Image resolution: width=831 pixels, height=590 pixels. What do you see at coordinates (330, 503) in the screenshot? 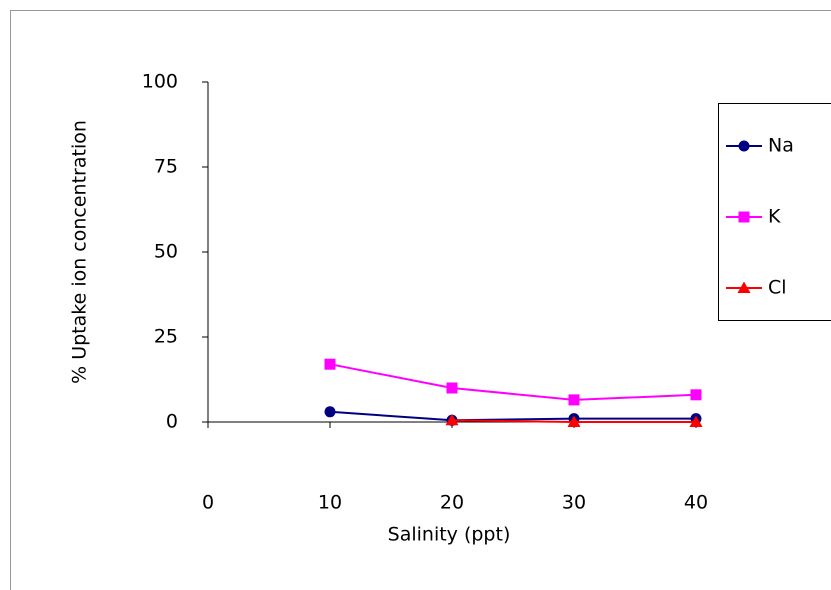
I see `x-tick-label: 10` at bounding box center [330, 503].